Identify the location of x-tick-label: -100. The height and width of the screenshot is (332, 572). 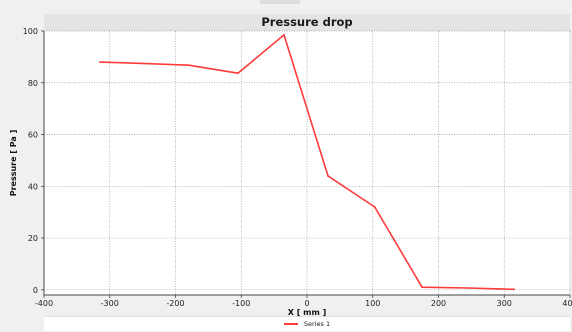
(241, 303).